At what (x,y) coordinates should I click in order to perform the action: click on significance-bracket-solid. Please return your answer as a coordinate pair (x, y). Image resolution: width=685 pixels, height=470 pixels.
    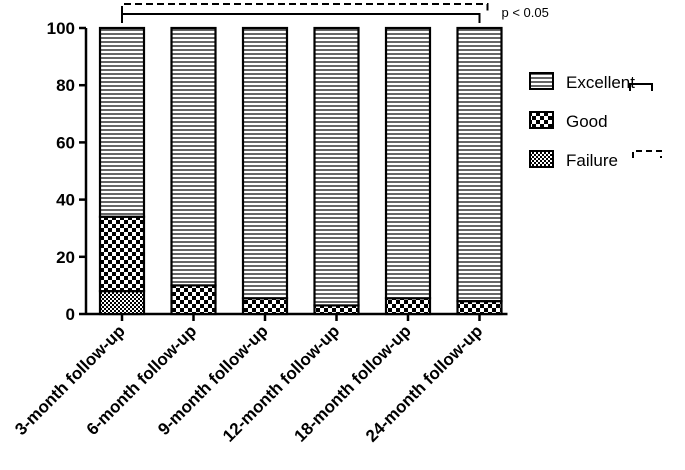
    Looking at the image, I should click on (301, 18).